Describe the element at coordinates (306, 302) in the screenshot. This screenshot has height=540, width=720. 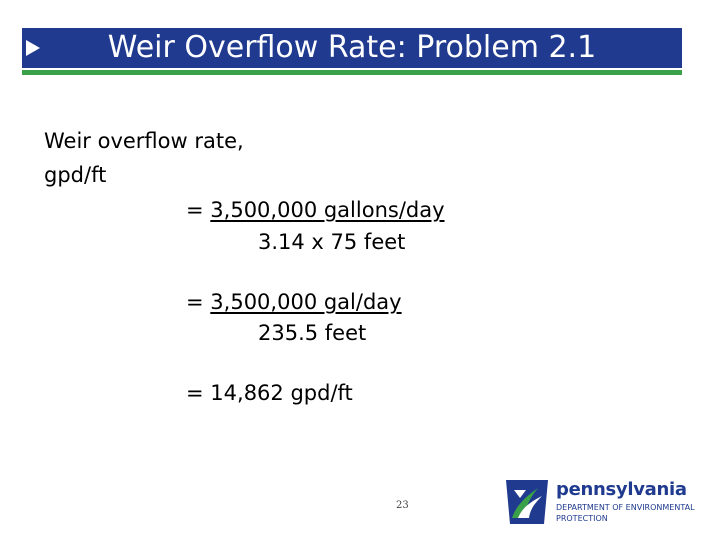
I see `step2-numerator: 3,500,000 gal/day` at that location.